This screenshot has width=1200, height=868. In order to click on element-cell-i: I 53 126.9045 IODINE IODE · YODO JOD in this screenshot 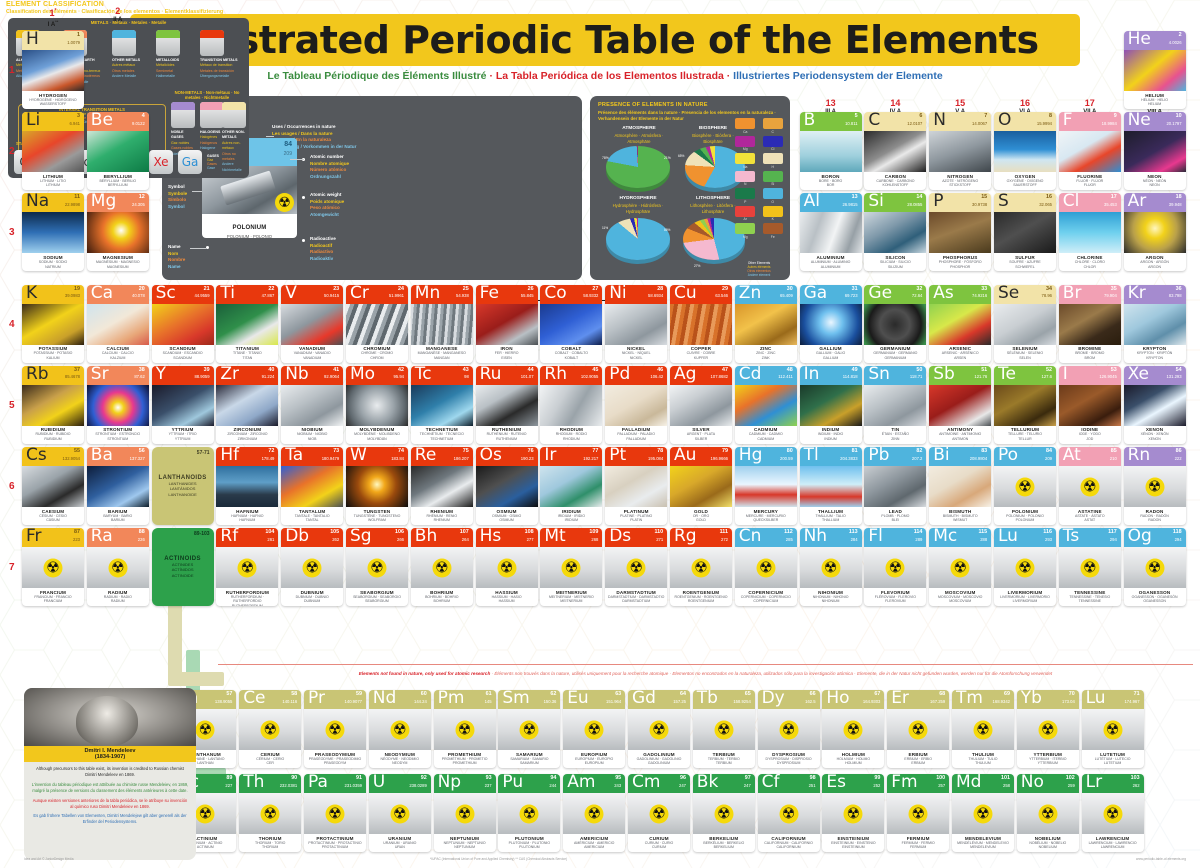, I will do `click(1089, 404)`.